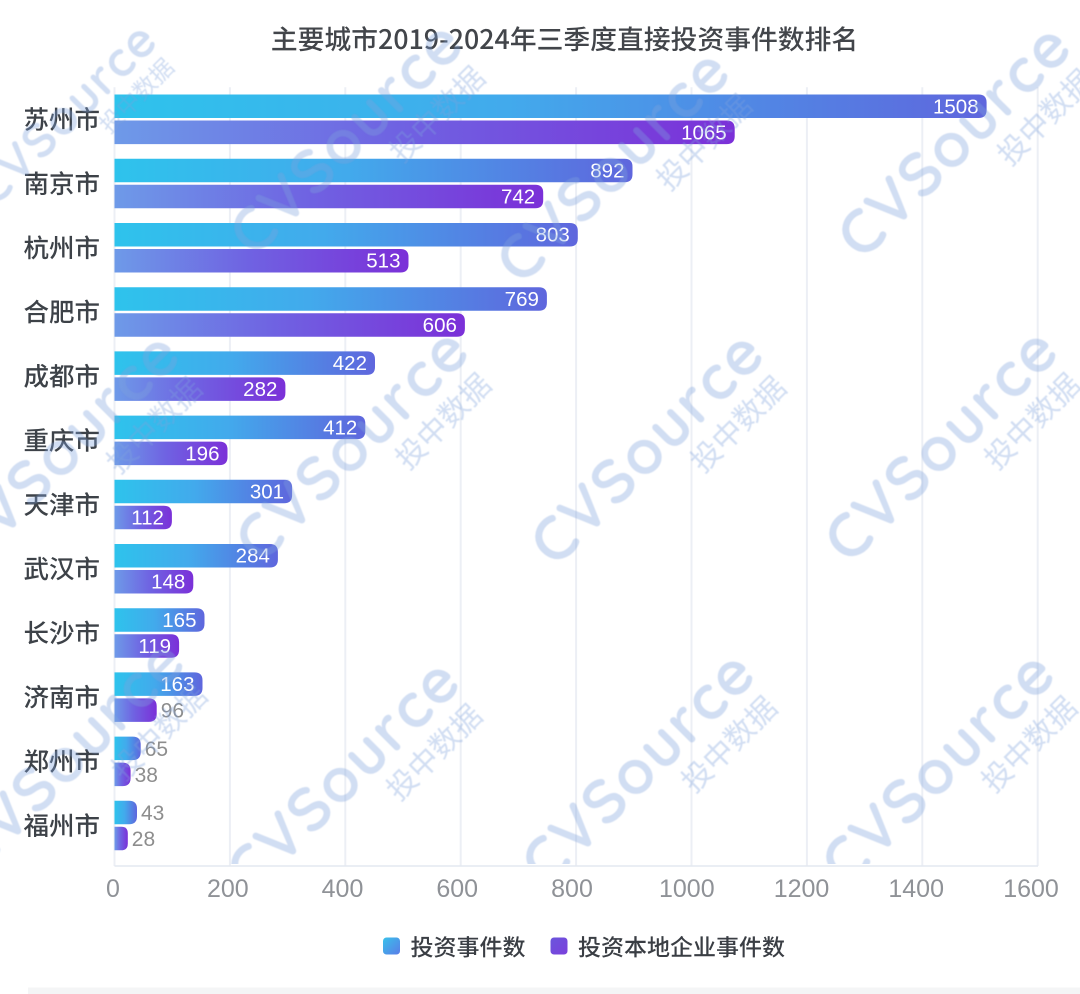 Image resolution: width=1080 pixels, height=994 pixels. What do you see at coordinates (687, 889) in the screenshot?
I see `svg-text: 1000` at bounding box center [687, 889].